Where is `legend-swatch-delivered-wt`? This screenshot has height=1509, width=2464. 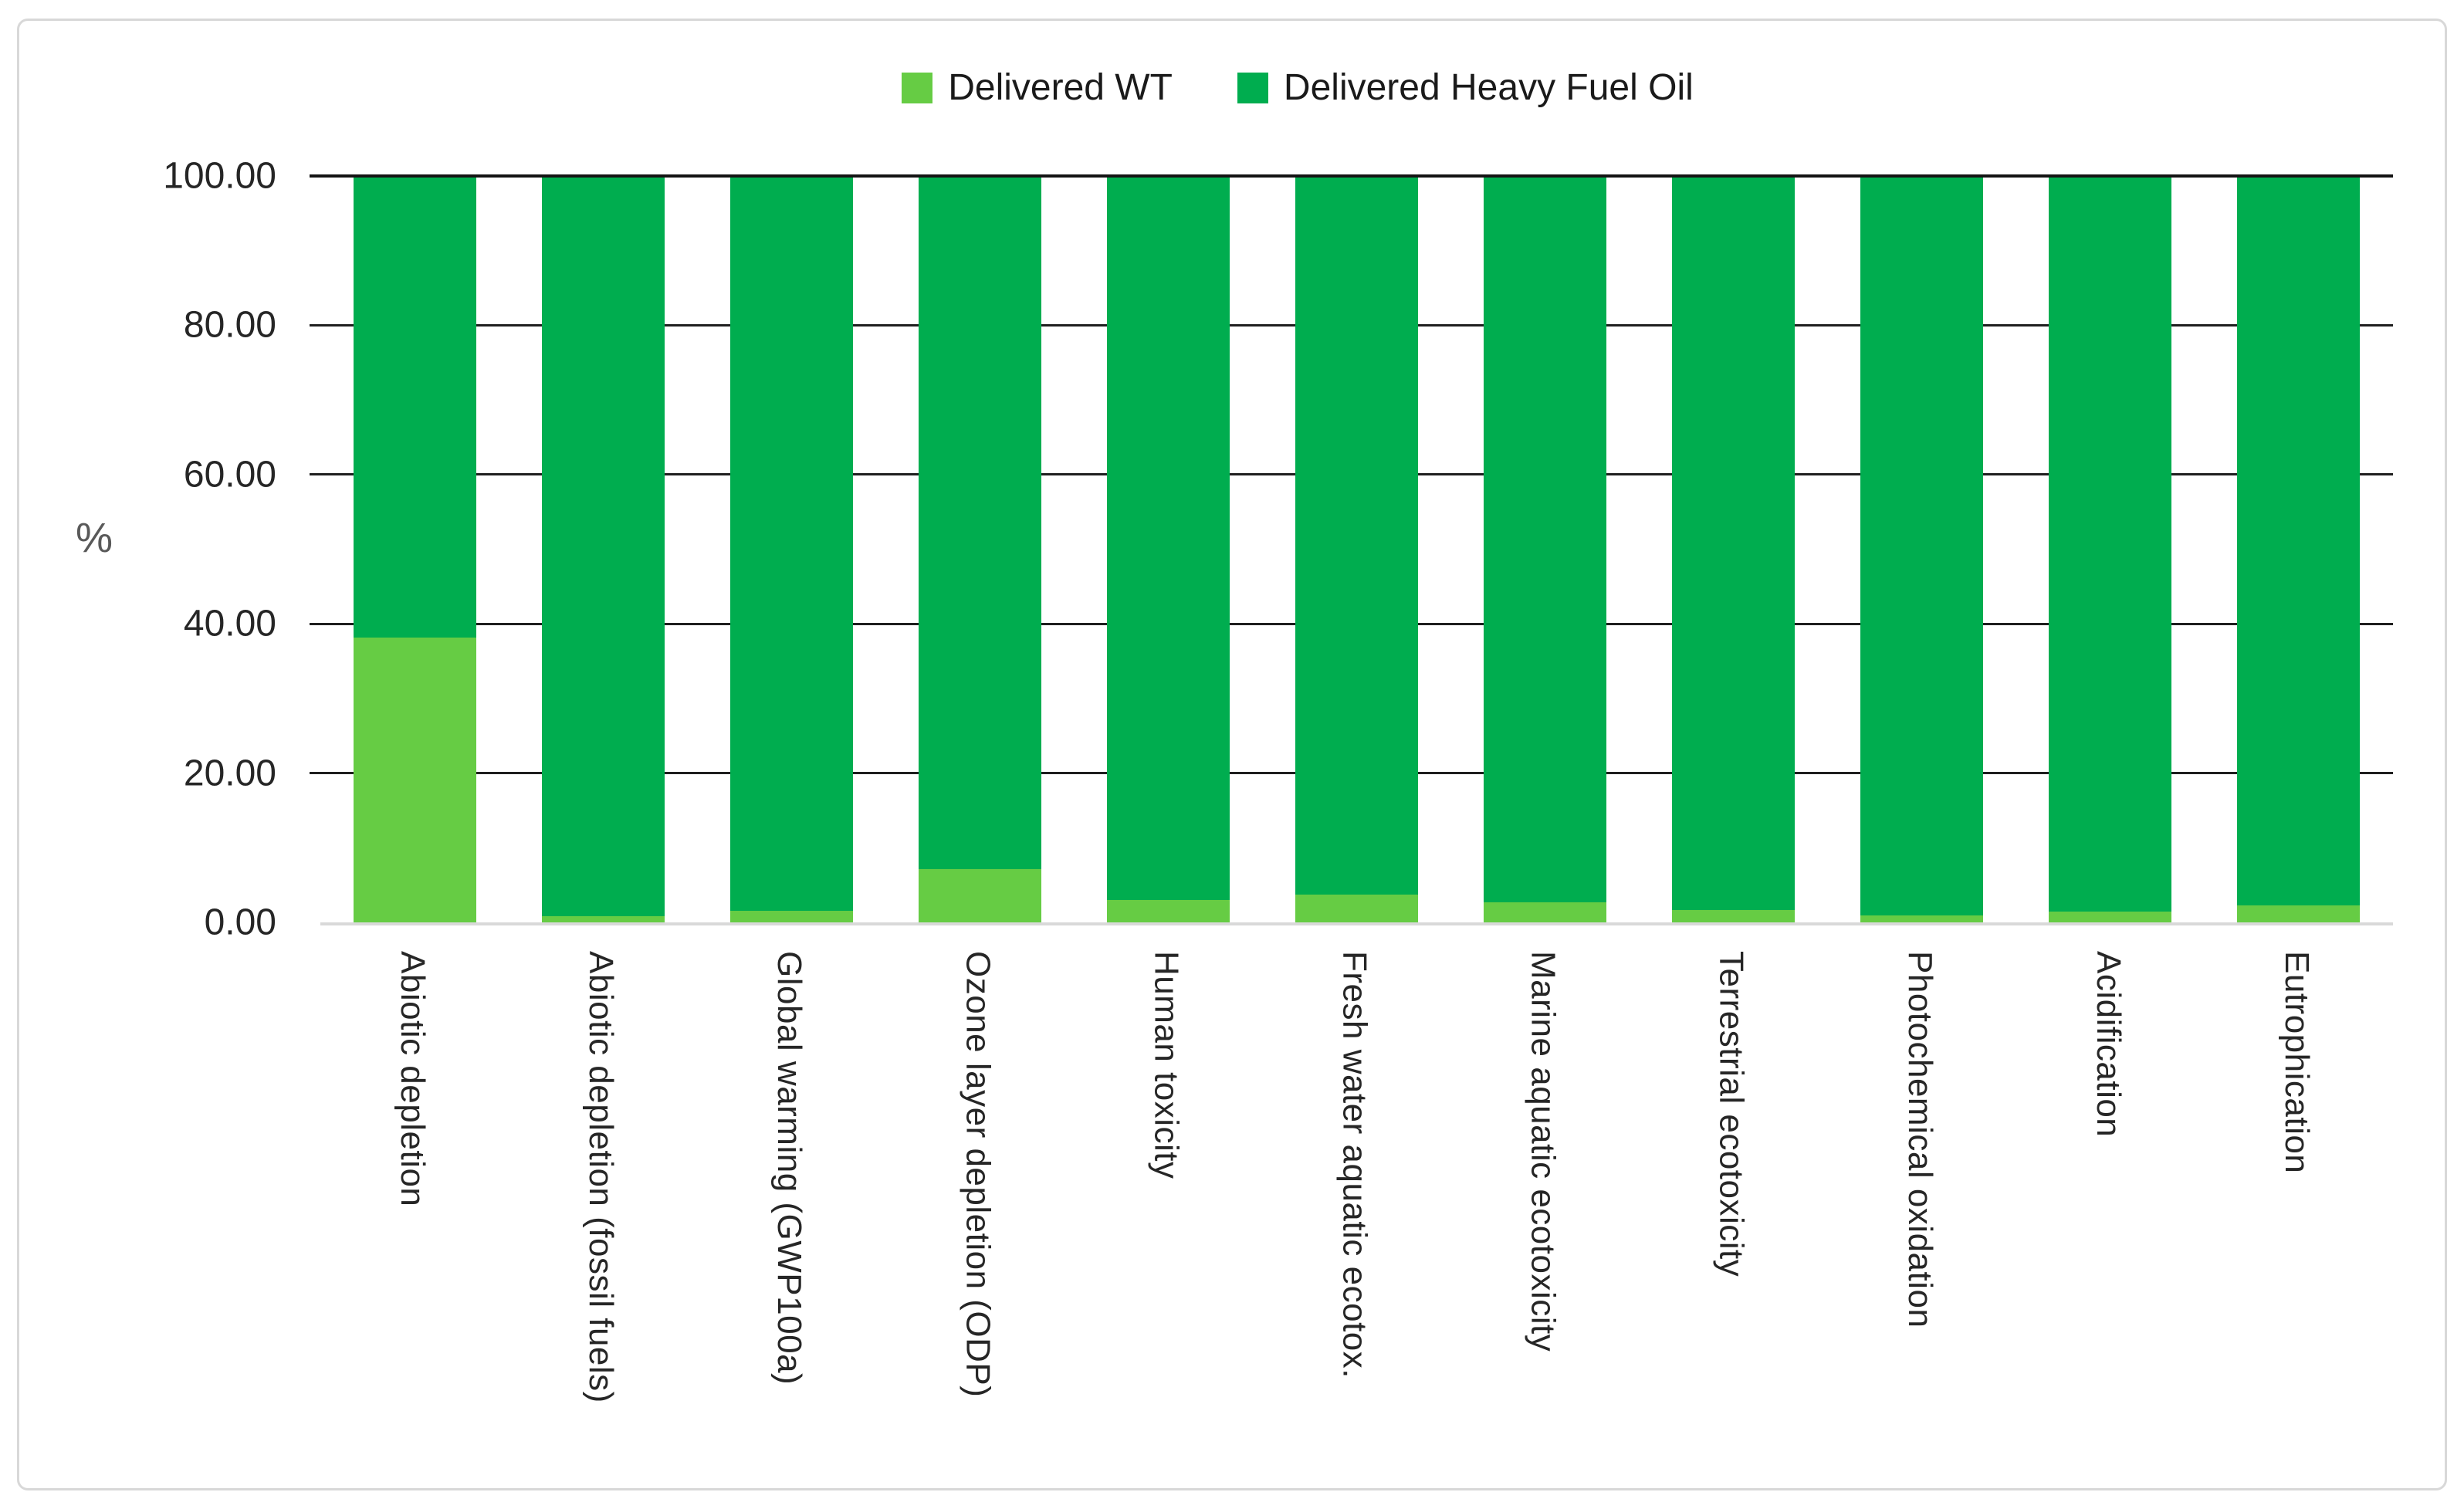 legend-swatch-delivered-wt is located at coordinates (917, 87).